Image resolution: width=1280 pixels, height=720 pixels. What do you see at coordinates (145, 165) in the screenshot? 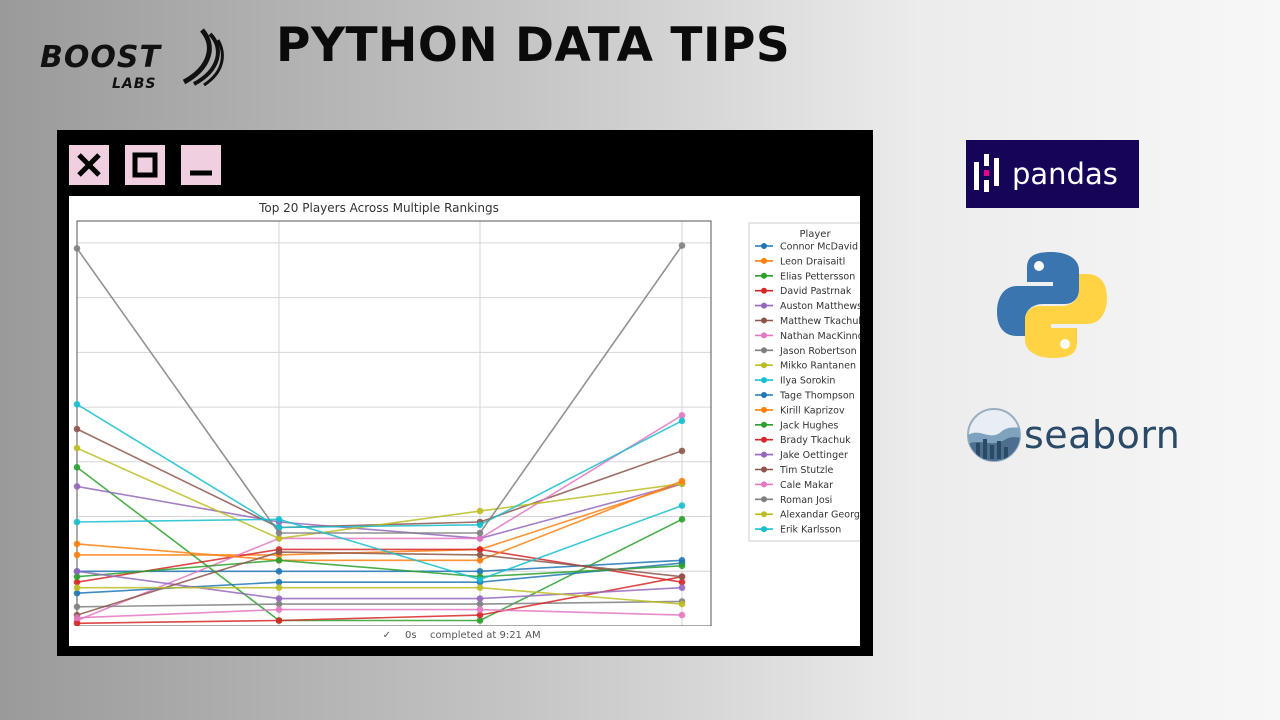
I see `maximize-button` at bounding box center [145, 165].